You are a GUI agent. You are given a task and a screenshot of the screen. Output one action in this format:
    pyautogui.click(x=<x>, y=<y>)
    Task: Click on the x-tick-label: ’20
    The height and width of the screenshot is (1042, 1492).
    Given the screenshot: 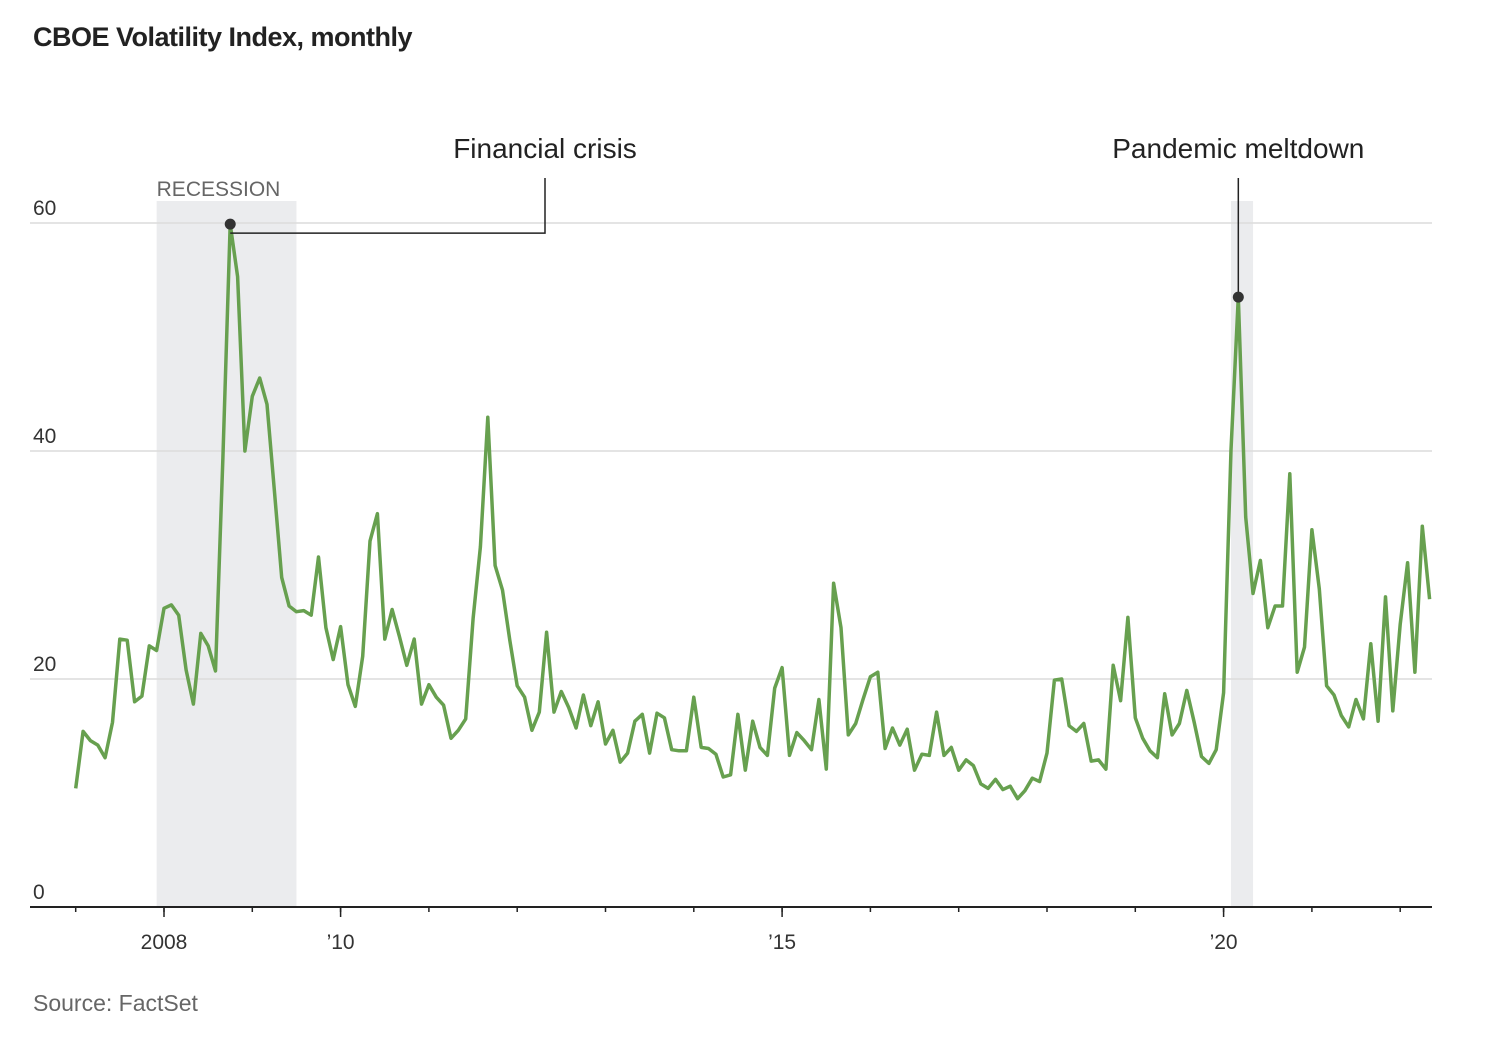 What is the action you would take?
    pyautogui.click(x=1224, y=942)
    